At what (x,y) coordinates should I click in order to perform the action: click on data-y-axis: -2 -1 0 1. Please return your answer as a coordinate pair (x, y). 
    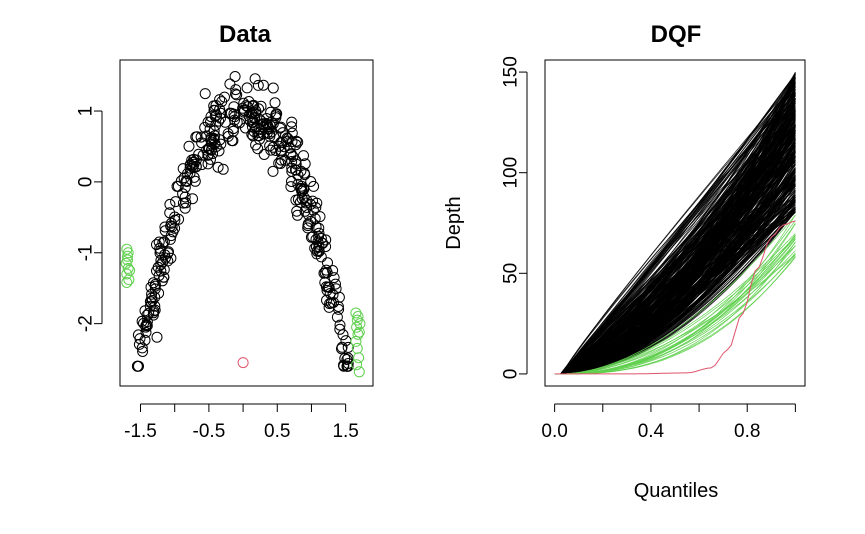
    Looking at the image, I should click on (89, 219).